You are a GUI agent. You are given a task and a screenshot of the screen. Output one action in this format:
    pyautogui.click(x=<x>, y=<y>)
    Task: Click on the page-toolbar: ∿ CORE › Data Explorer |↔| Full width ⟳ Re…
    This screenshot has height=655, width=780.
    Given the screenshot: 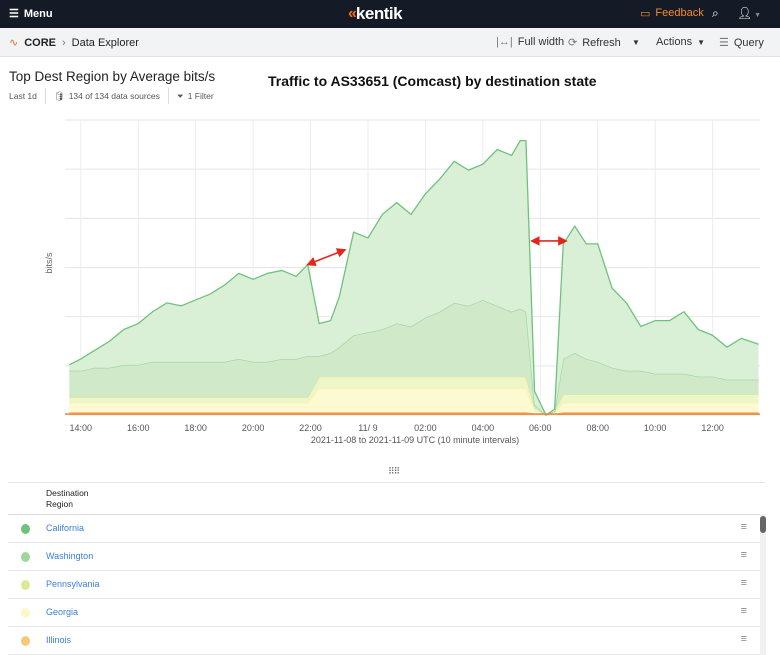 What is the action you would take?
    pyautogui.click(x=390, y=42)
    